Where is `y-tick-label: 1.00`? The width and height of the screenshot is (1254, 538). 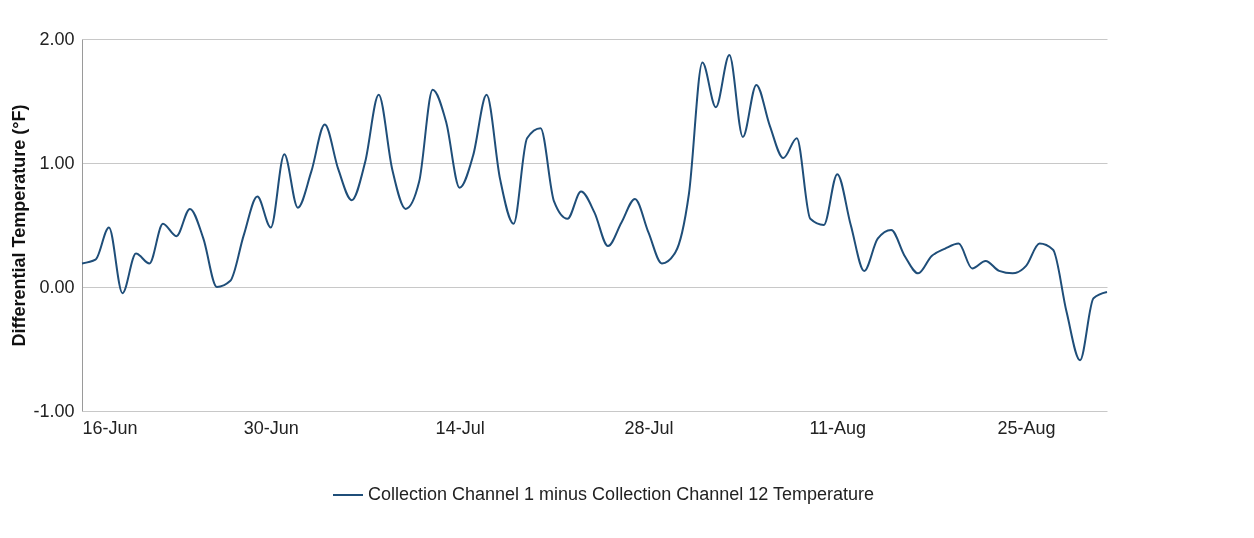 y-tick-label: 1.00 is located at coordinates (57, 162).